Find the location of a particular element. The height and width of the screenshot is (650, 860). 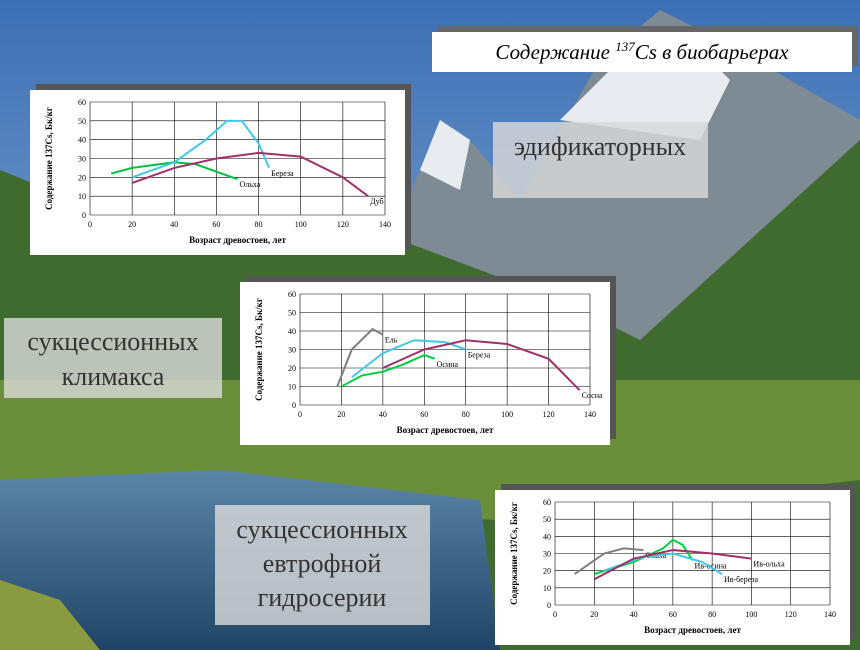

series-label: Осина is located at coordinates (448, 364).